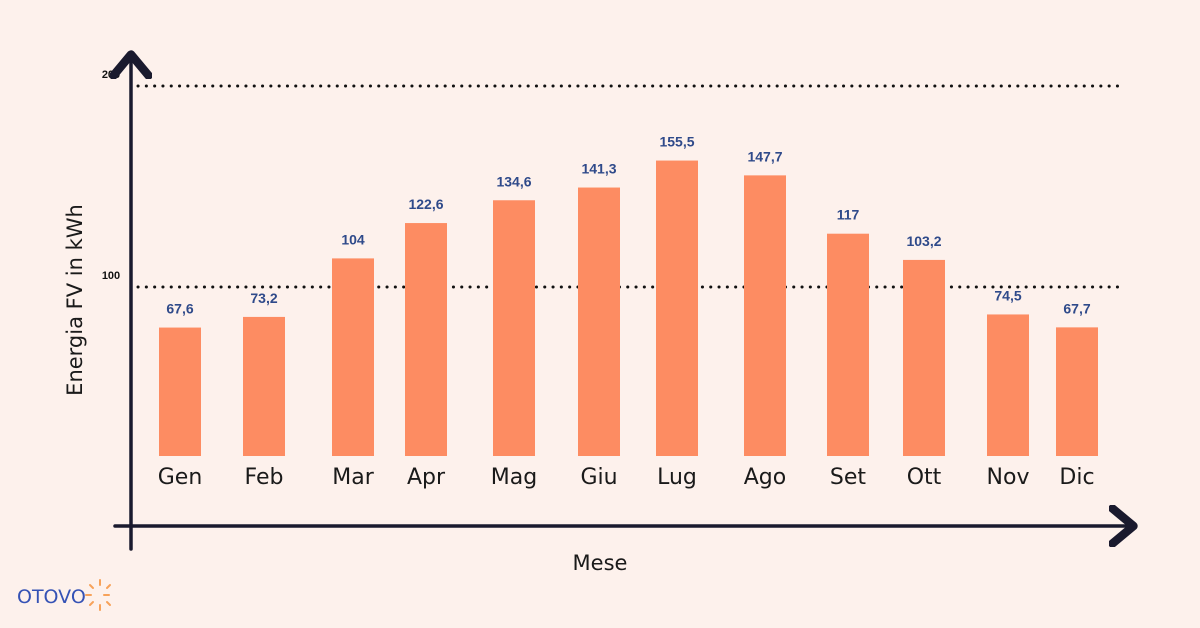 The height and width of the screenshot is (628, 1200). Describe the element at coordinates (180, 391) in the screenshot. I see `bar-gen` at that location.